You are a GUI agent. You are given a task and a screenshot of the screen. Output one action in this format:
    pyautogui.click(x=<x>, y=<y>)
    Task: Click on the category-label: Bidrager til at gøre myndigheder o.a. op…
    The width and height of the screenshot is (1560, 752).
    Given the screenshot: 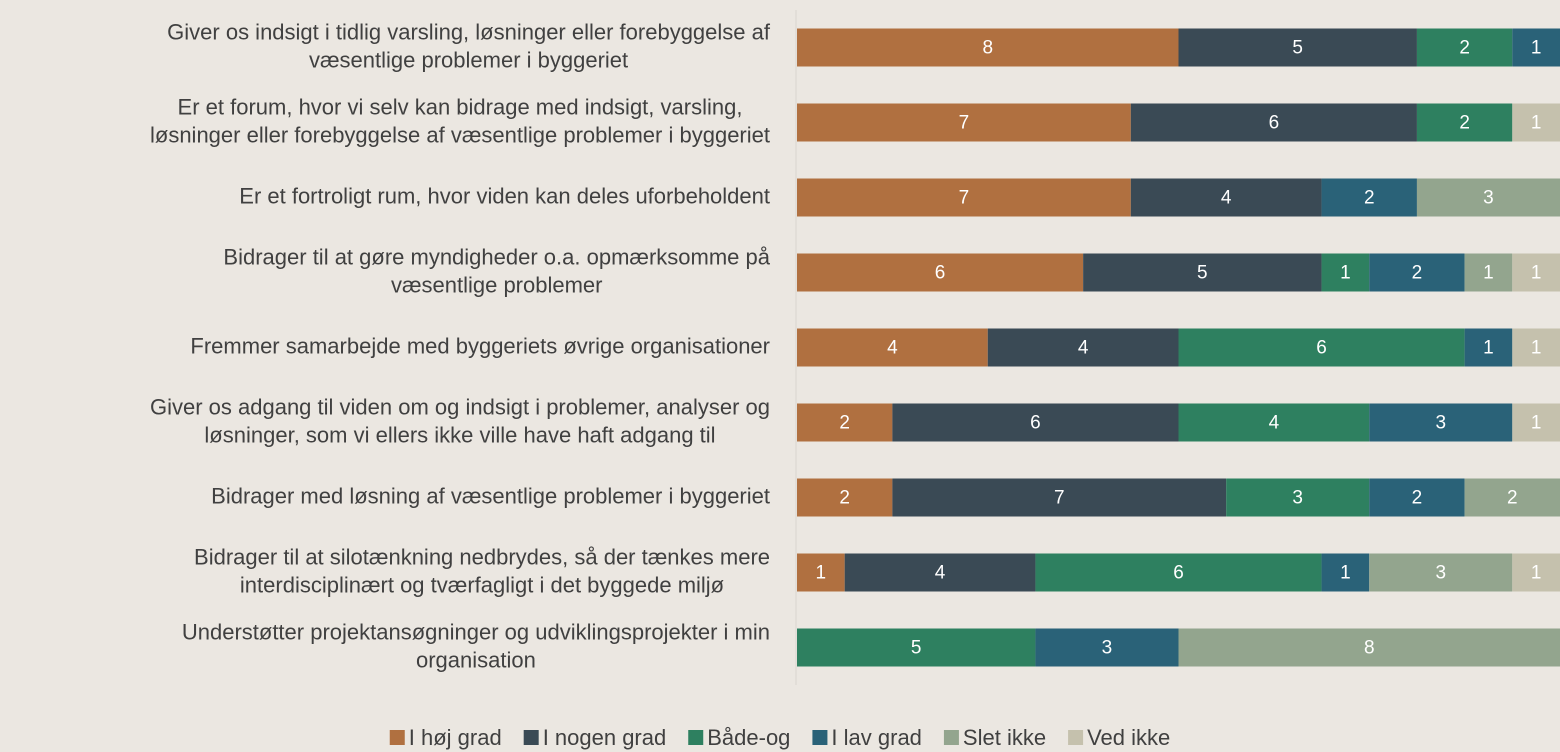 What is the action you would take?
    pyautogui.click(x=496, y=270)
    